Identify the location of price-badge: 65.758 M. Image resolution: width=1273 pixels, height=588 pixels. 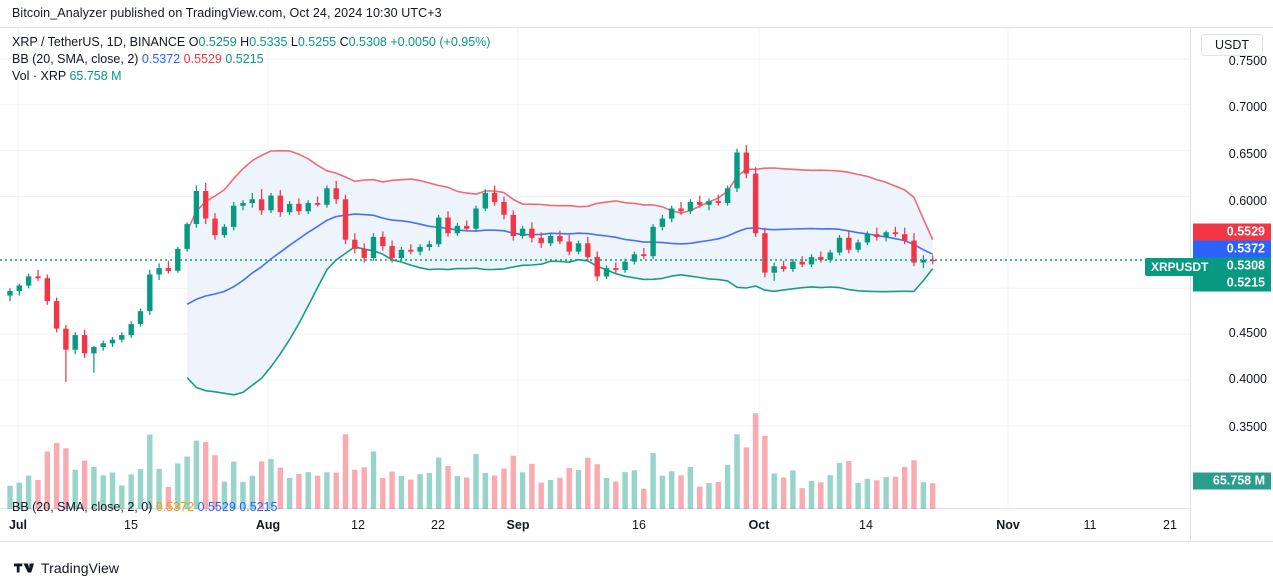
(1232, 481).